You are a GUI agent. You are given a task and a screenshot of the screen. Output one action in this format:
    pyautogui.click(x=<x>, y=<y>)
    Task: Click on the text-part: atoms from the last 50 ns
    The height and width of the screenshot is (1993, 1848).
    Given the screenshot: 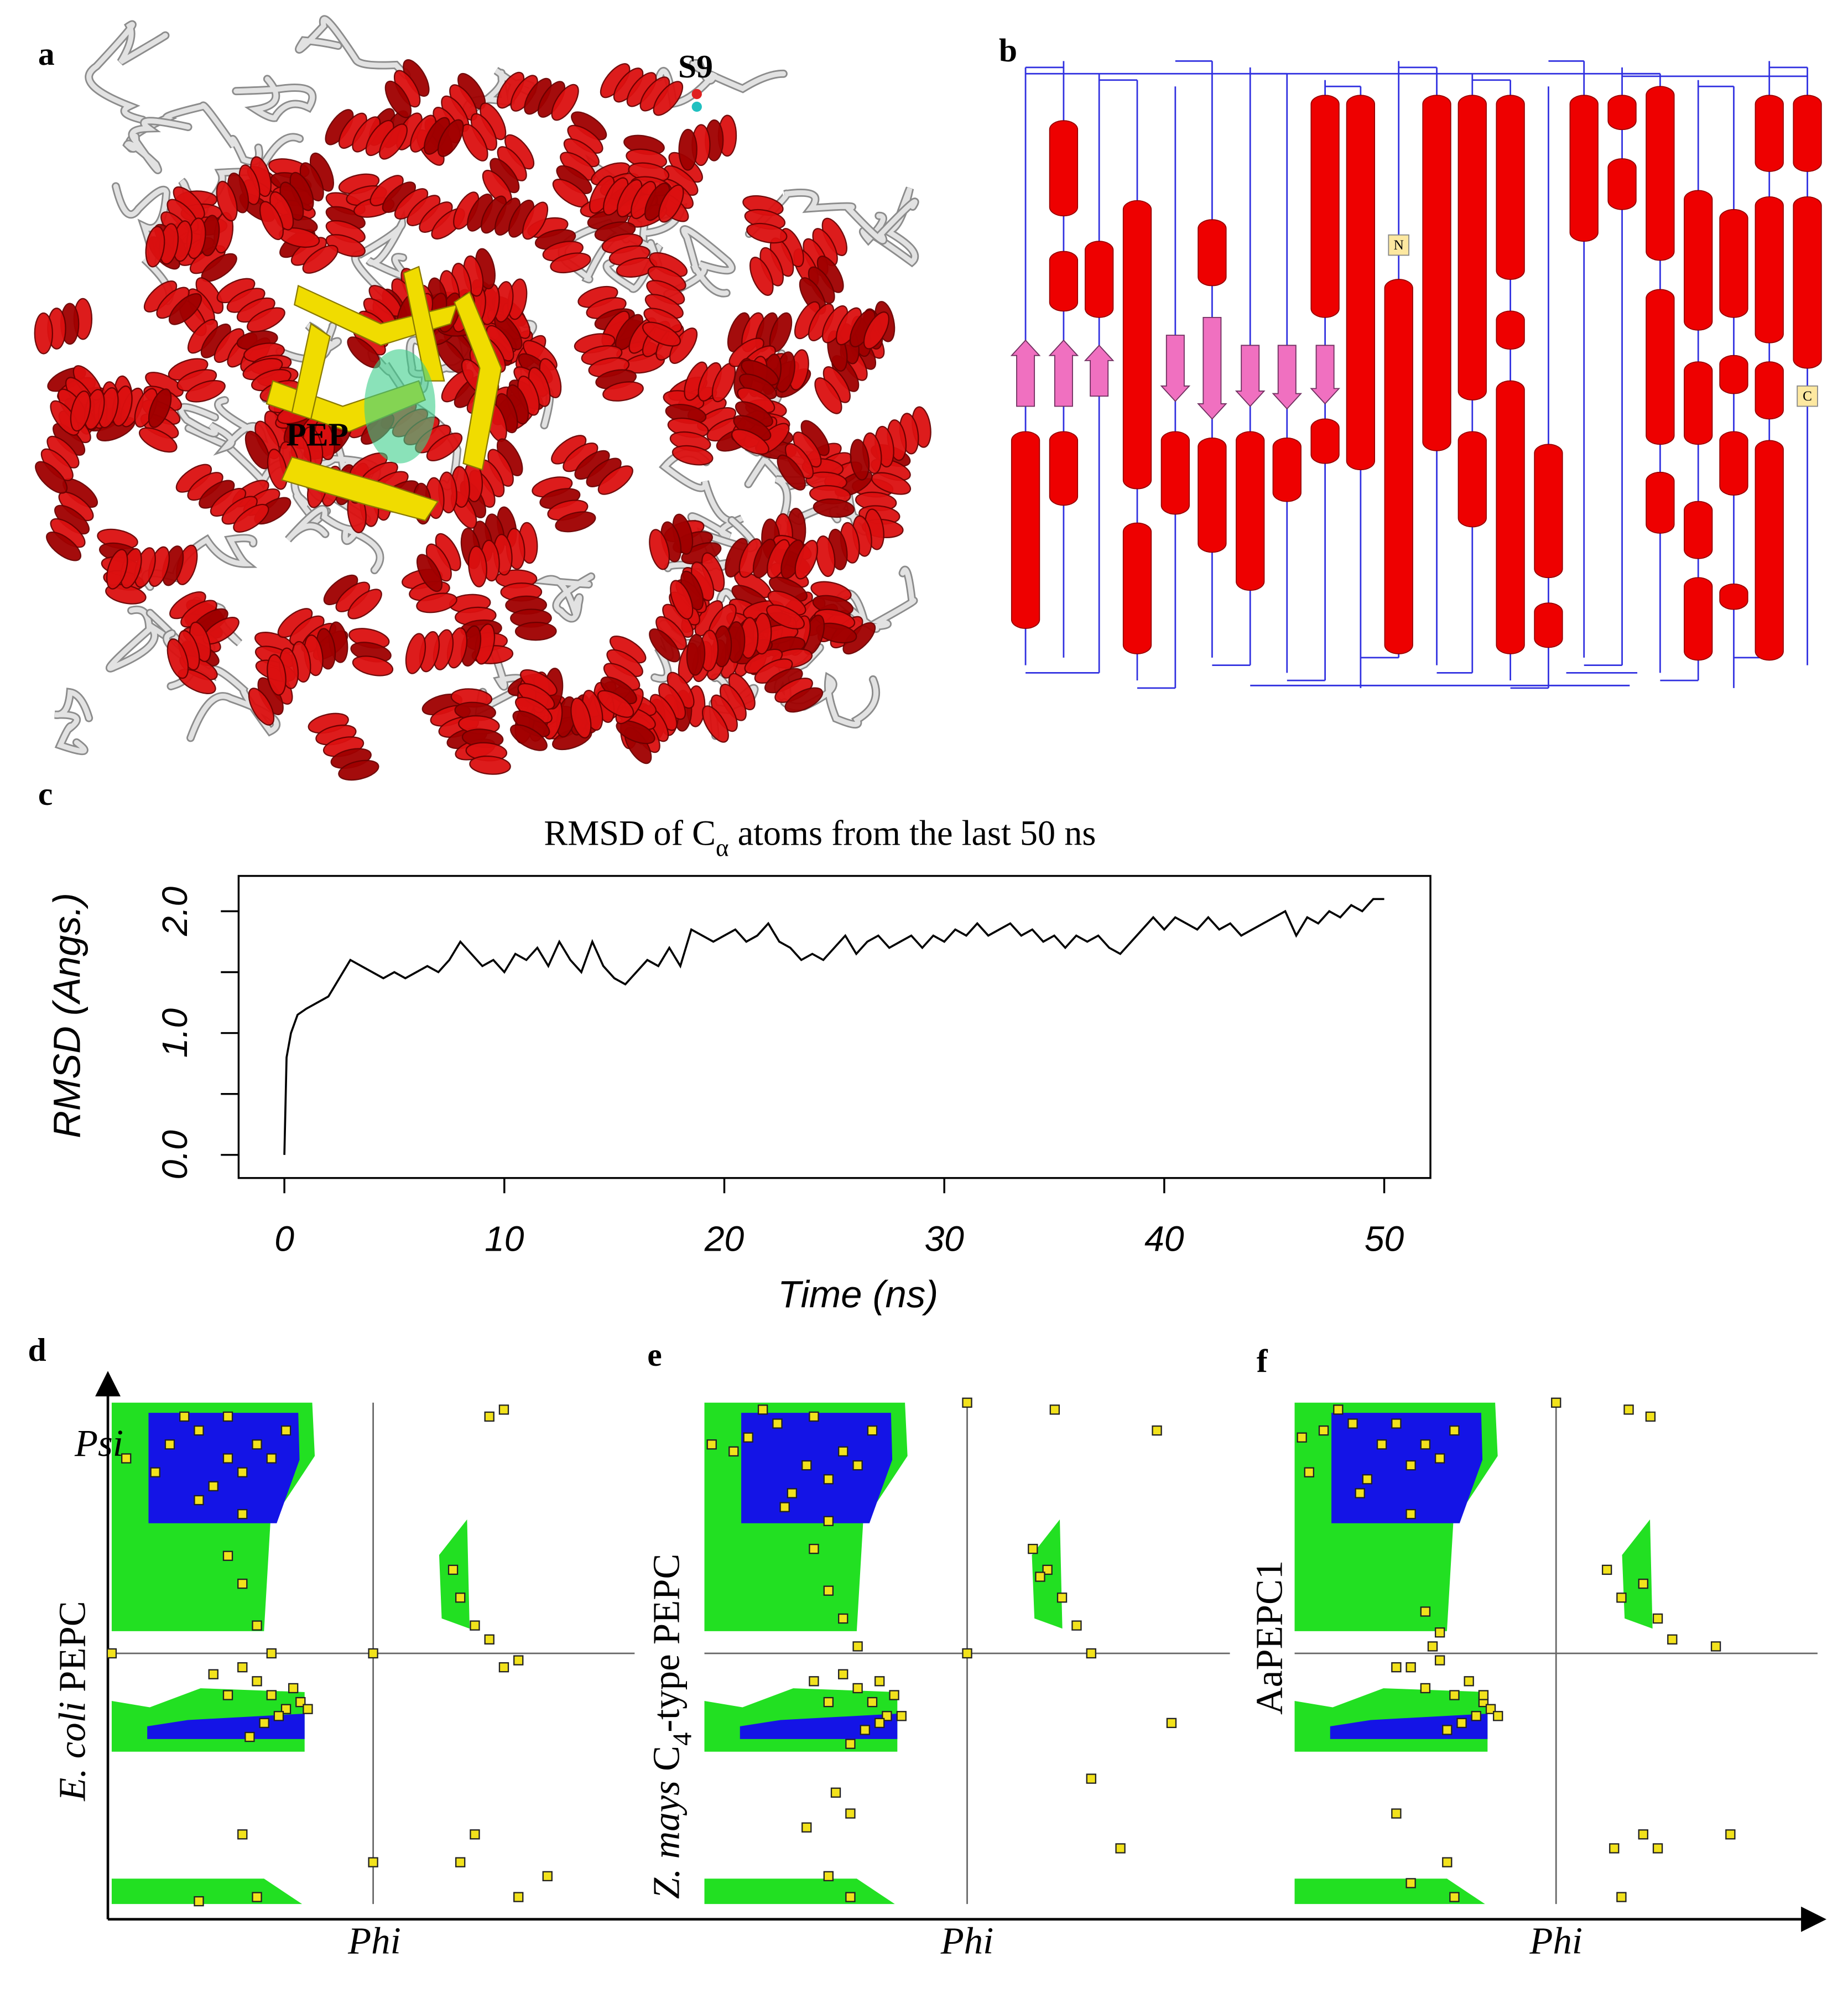 What is the action you would take?
    pyautogui.click(x=913, y=832)
    